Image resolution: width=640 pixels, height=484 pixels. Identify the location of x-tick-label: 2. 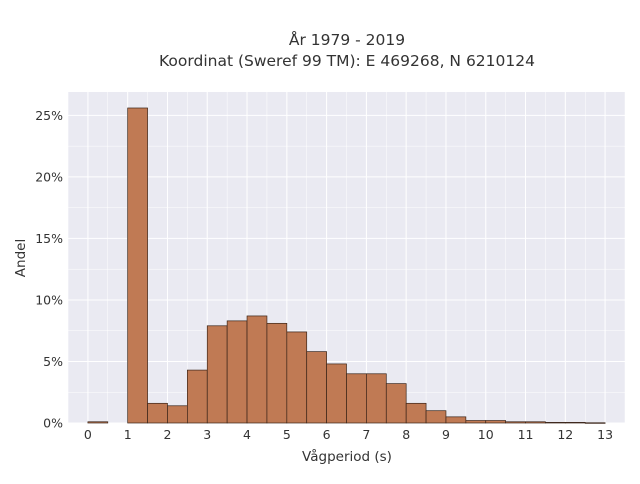
(167, 434).